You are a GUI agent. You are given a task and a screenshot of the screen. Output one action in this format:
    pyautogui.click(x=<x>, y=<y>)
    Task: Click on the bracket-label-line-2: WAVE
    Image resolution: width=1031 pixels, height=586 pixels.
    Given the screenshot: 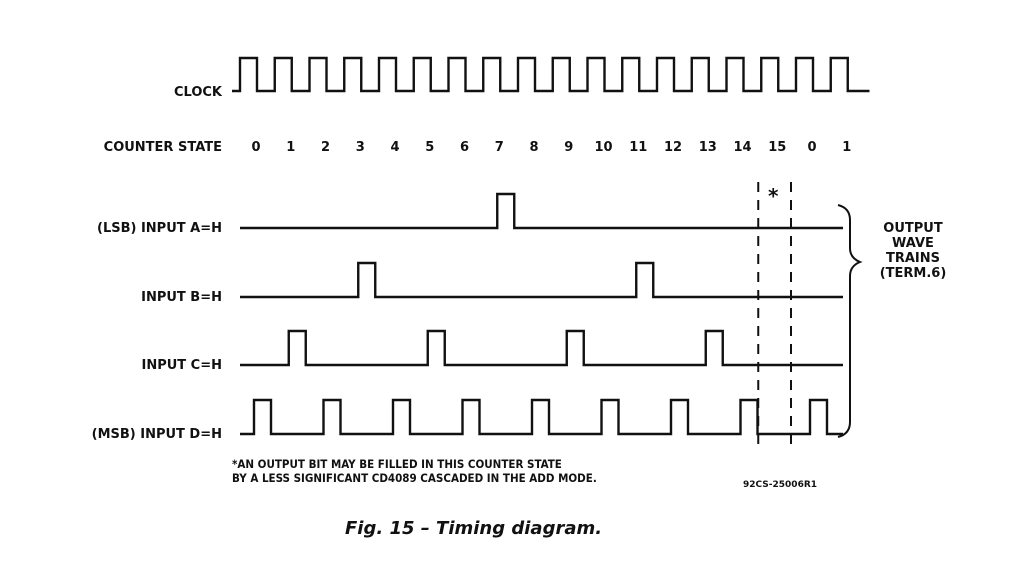 What is the action you would take?
    pyautogui.click(x=913, y=243)
    